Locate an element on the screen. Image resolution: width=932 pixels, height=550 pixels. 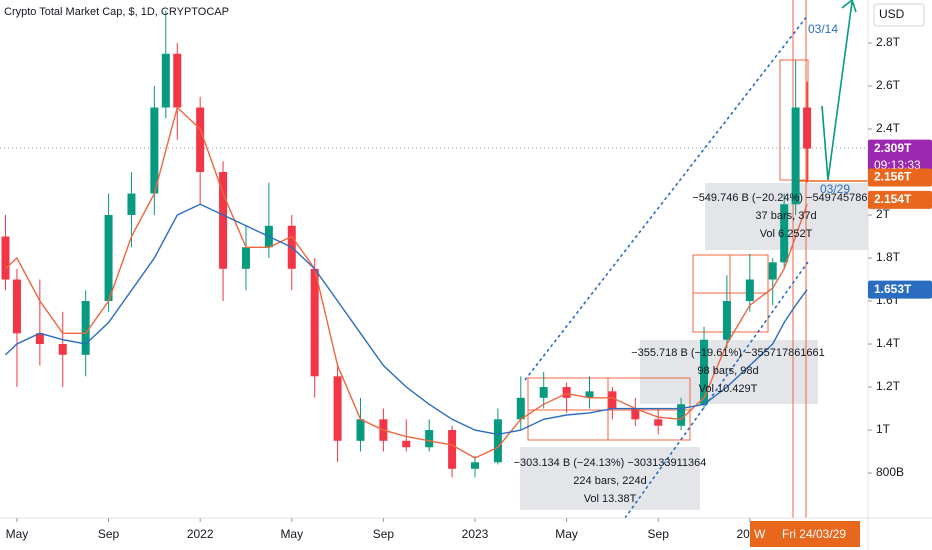
y-tick-label: 1.4T is located at coordinates (888, 343).